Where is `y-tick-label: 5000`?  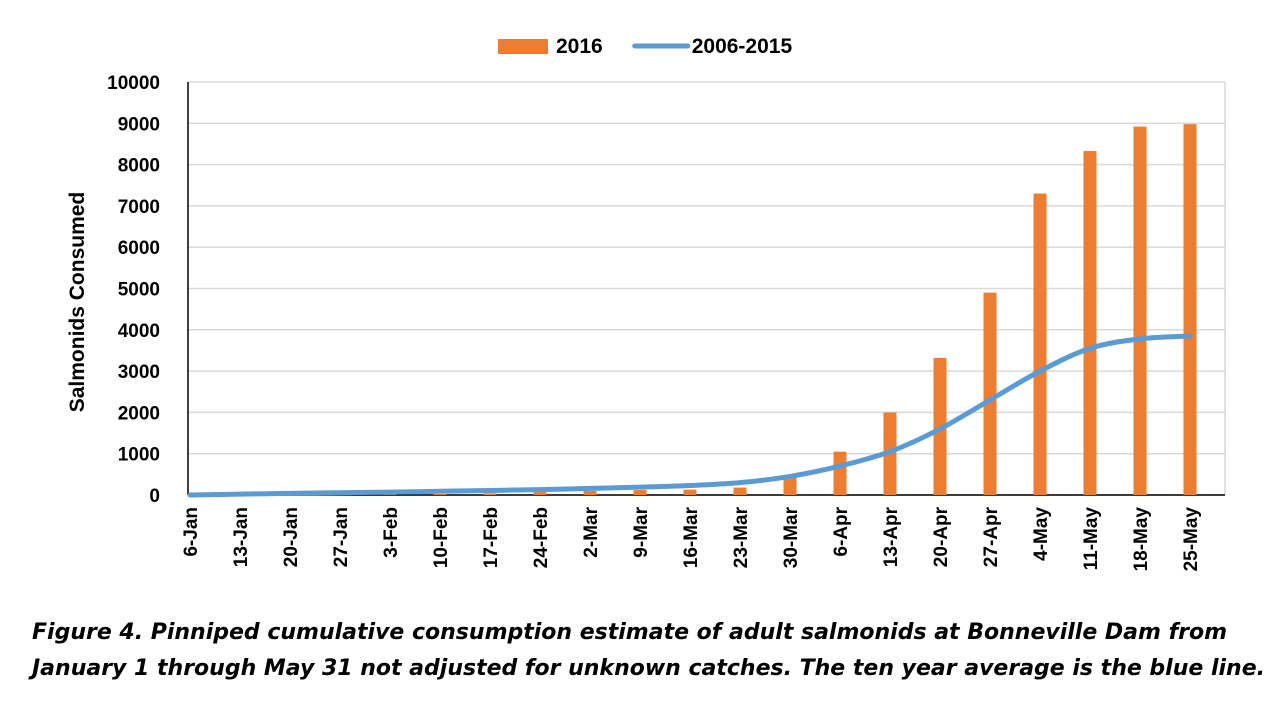 y-tick-label: 5000 is located at coordinates (139, 290).